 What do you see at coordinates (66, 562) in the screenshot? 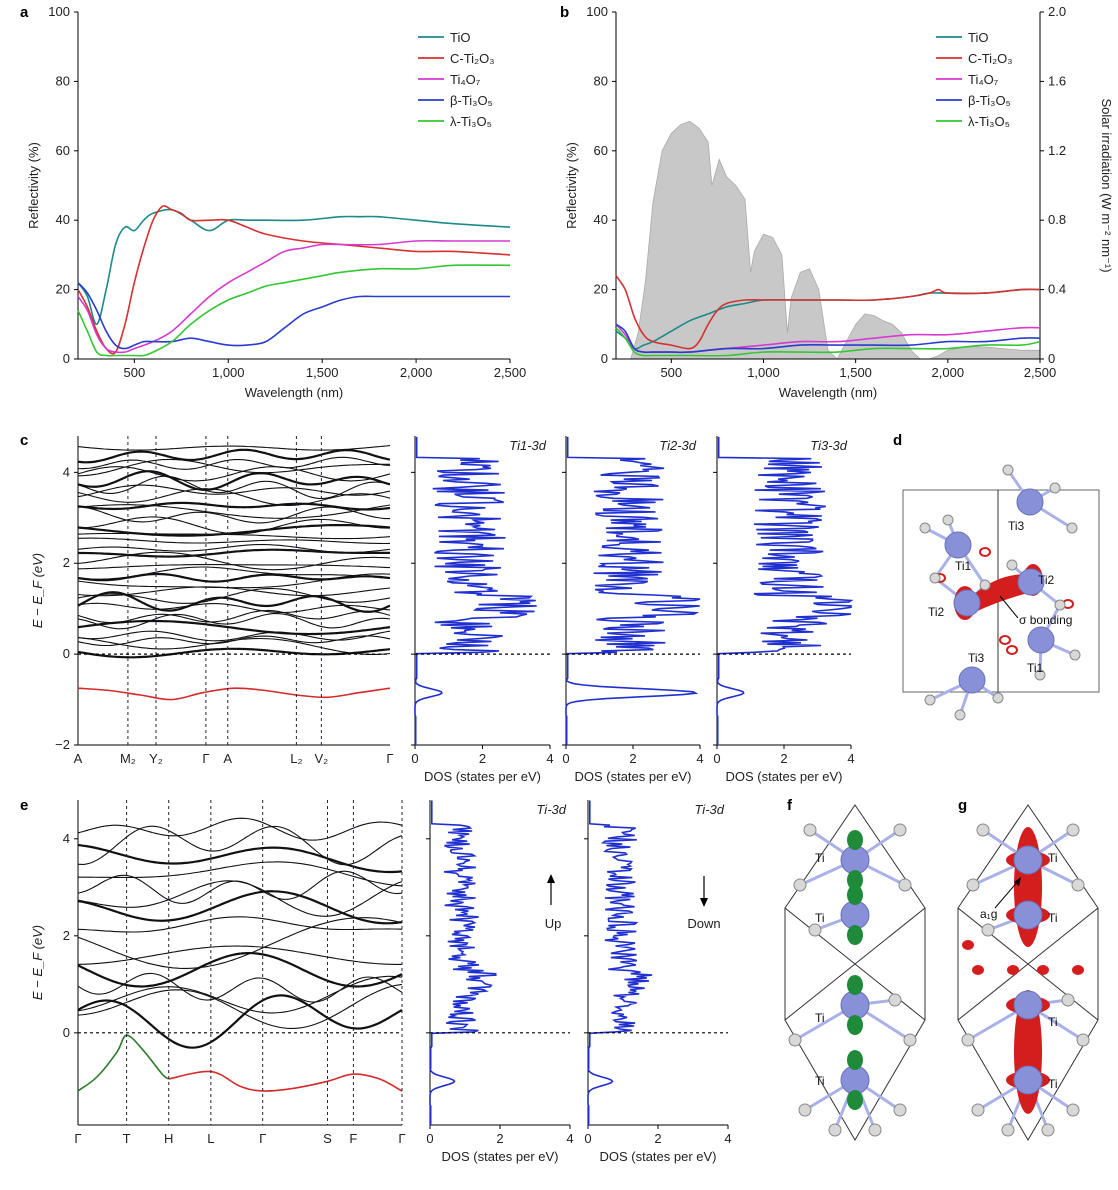
I see `y-tick-label: 2` at bounding box center [66, 562].